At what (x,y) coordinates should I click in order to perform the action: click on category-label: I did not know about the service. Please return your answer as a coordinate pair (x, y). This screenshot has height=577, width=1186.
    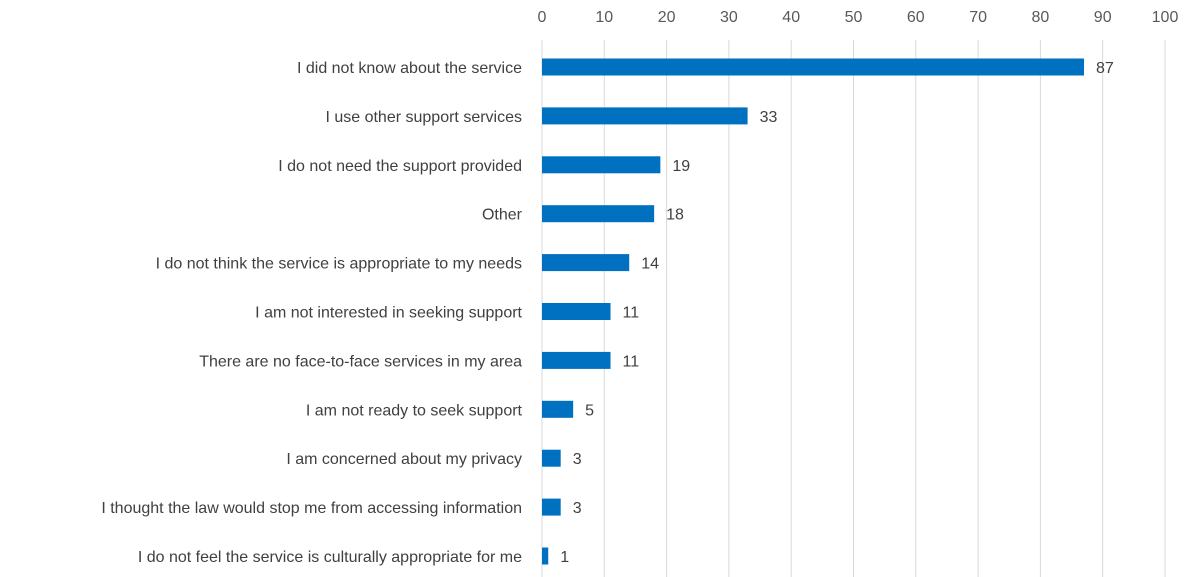
    Looking at the image, I should click on (409, 68).